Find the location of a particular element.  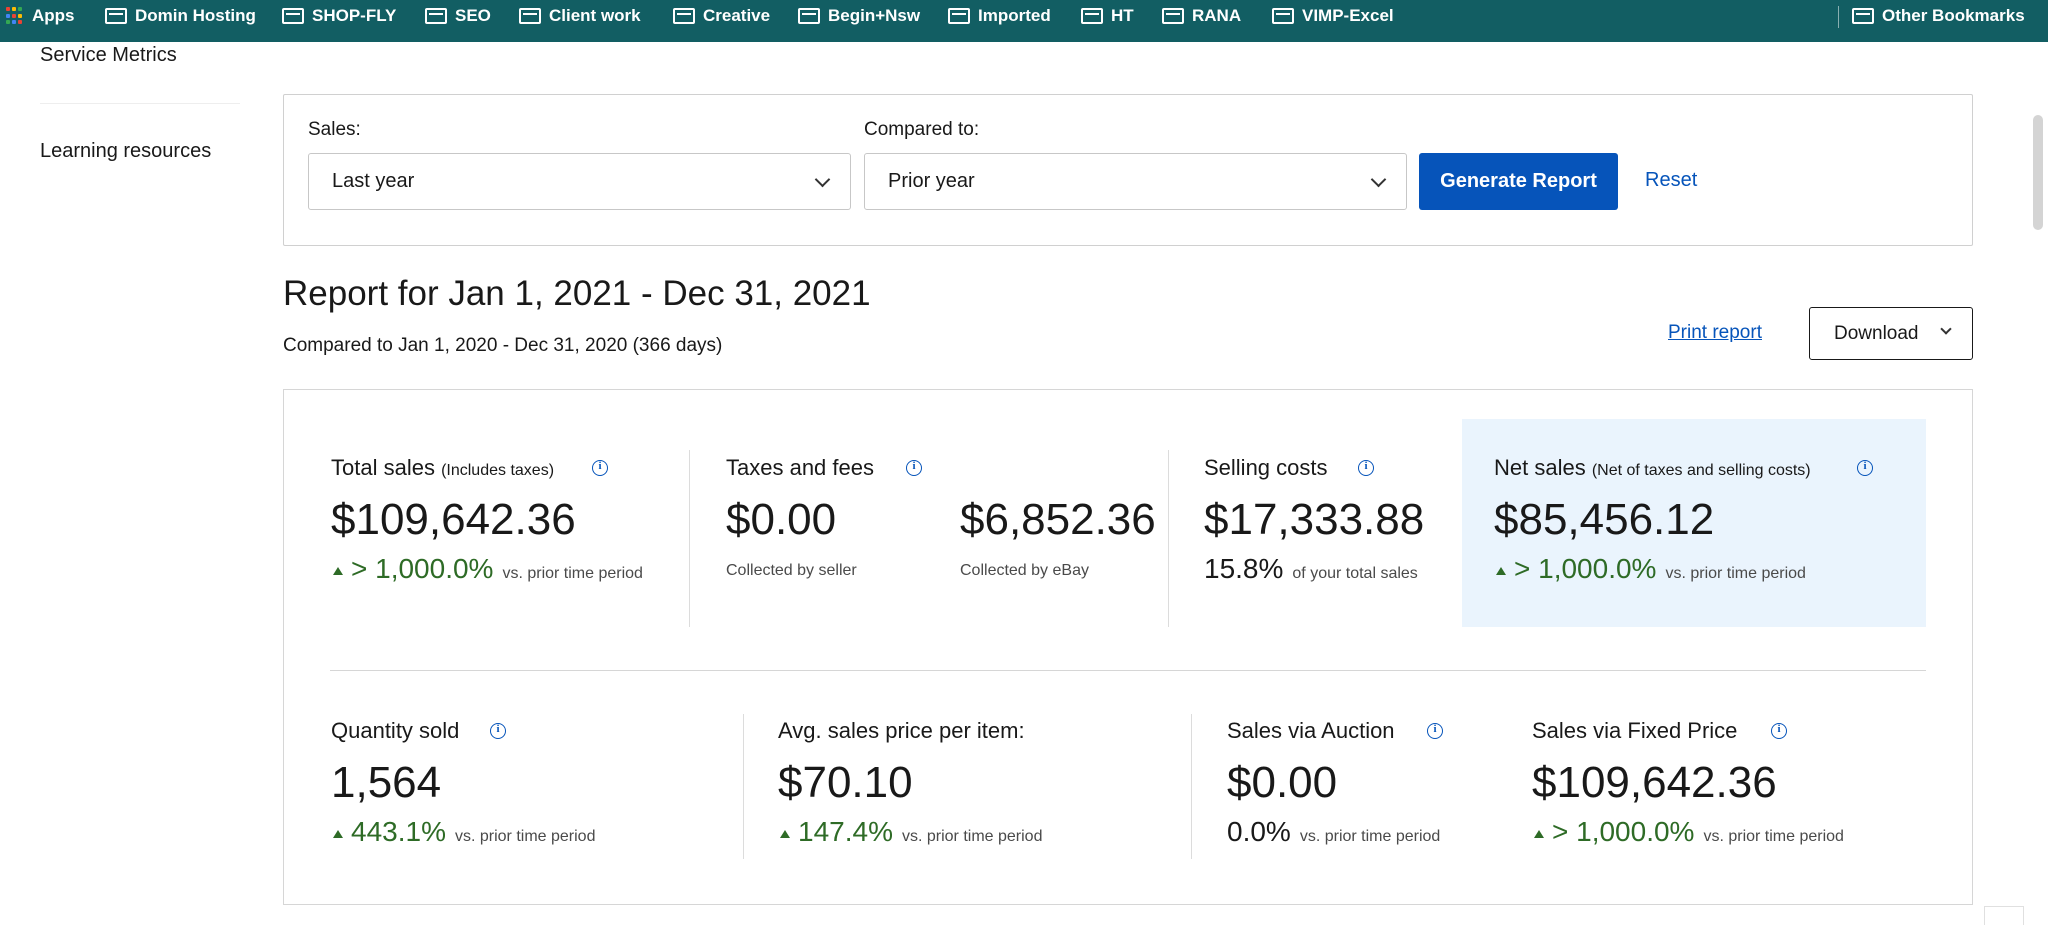

change-percent: 147.4% is located at coordinates (845, 831).